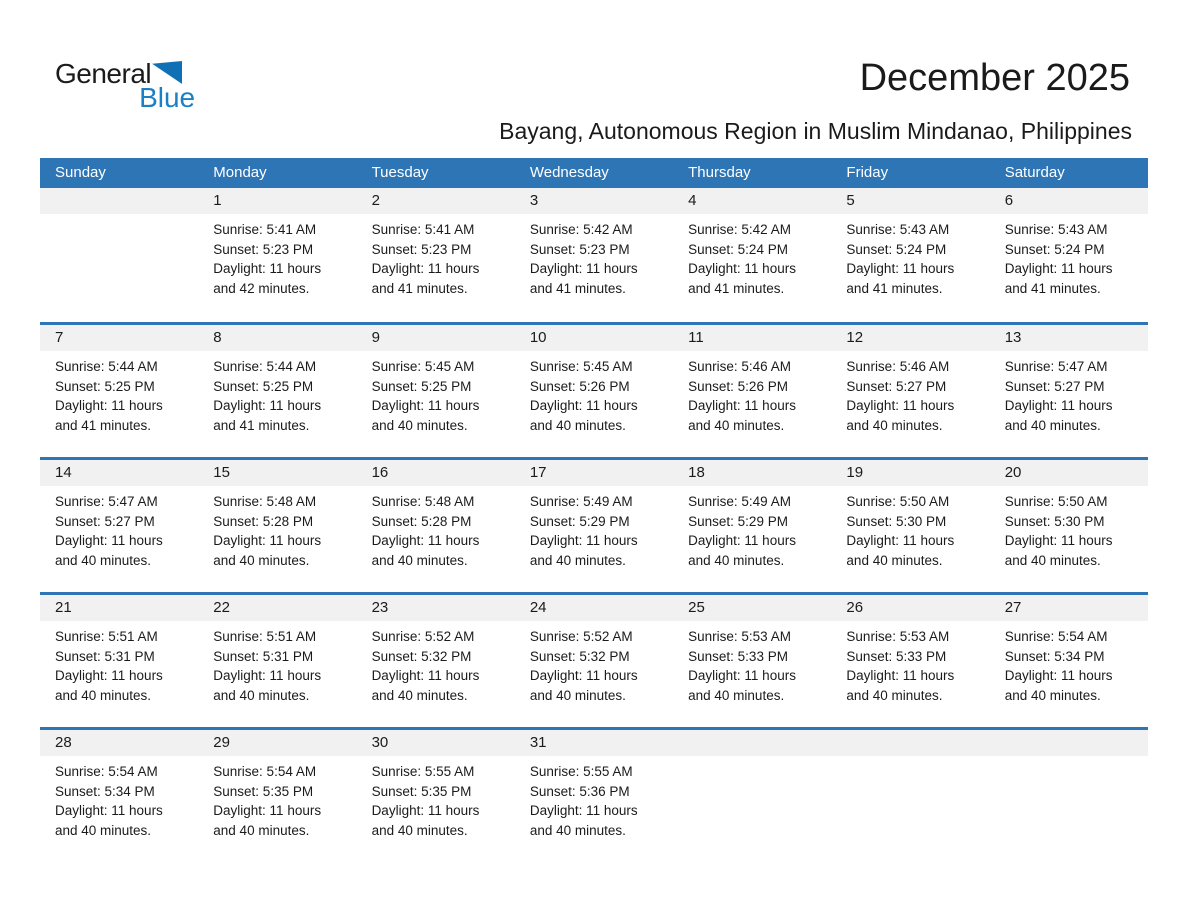 The width and height of the screenshot is (1188, 918). I want to click on day-number: 8, so click(217, 337).